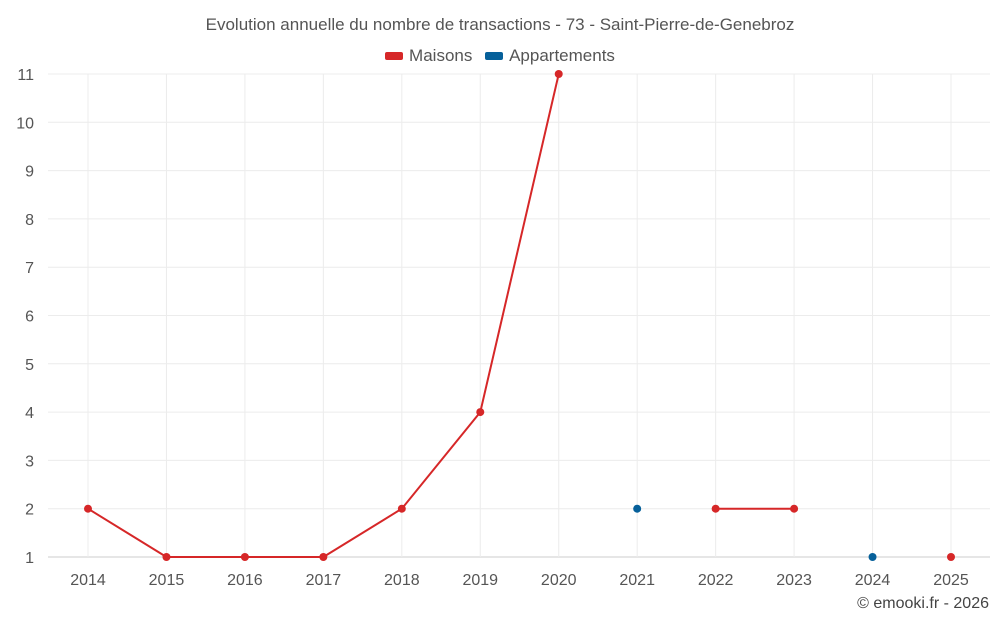 The image size is (1000, 625). I want to click on credit-text: © emooki.fr - 2026, so click(923, 603).